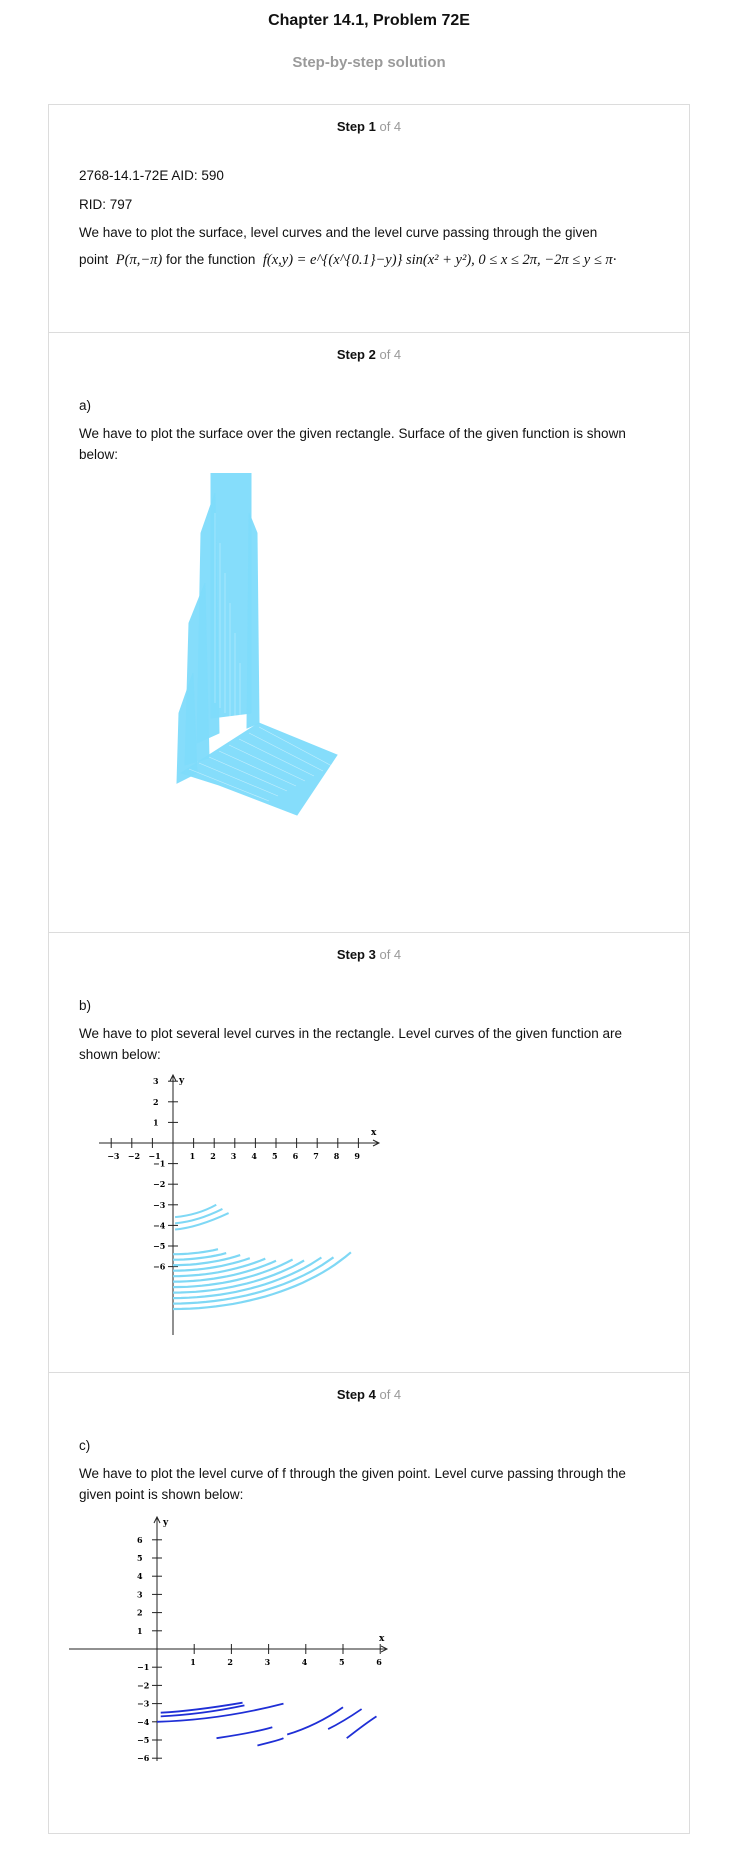 The height and width of the screenshot is (1856, 738). I want to click on plot-b-x-tick-label: 1, so click(193, 1156).